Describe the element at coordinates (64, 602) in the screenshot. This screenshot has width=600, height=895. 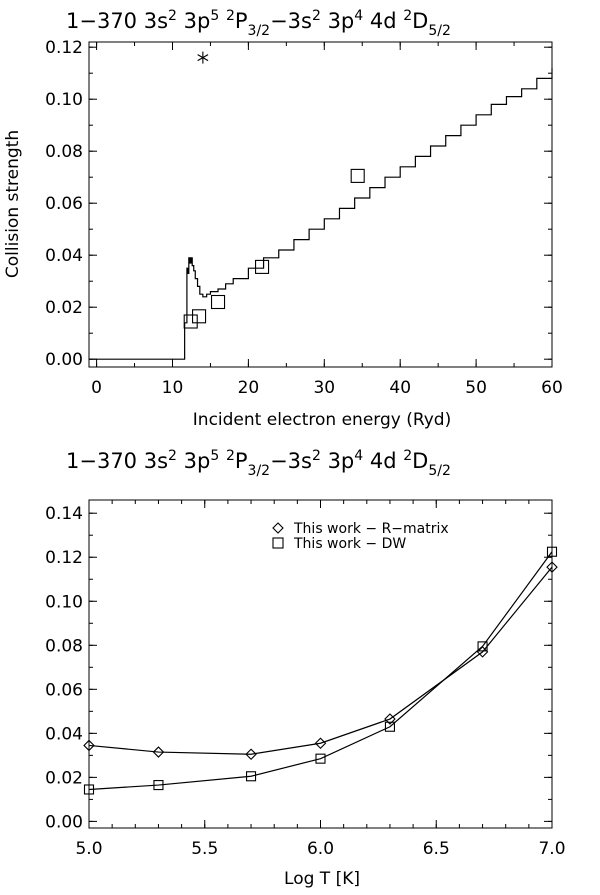
I see `bottom-y-tick-label: 0.10` at that location.